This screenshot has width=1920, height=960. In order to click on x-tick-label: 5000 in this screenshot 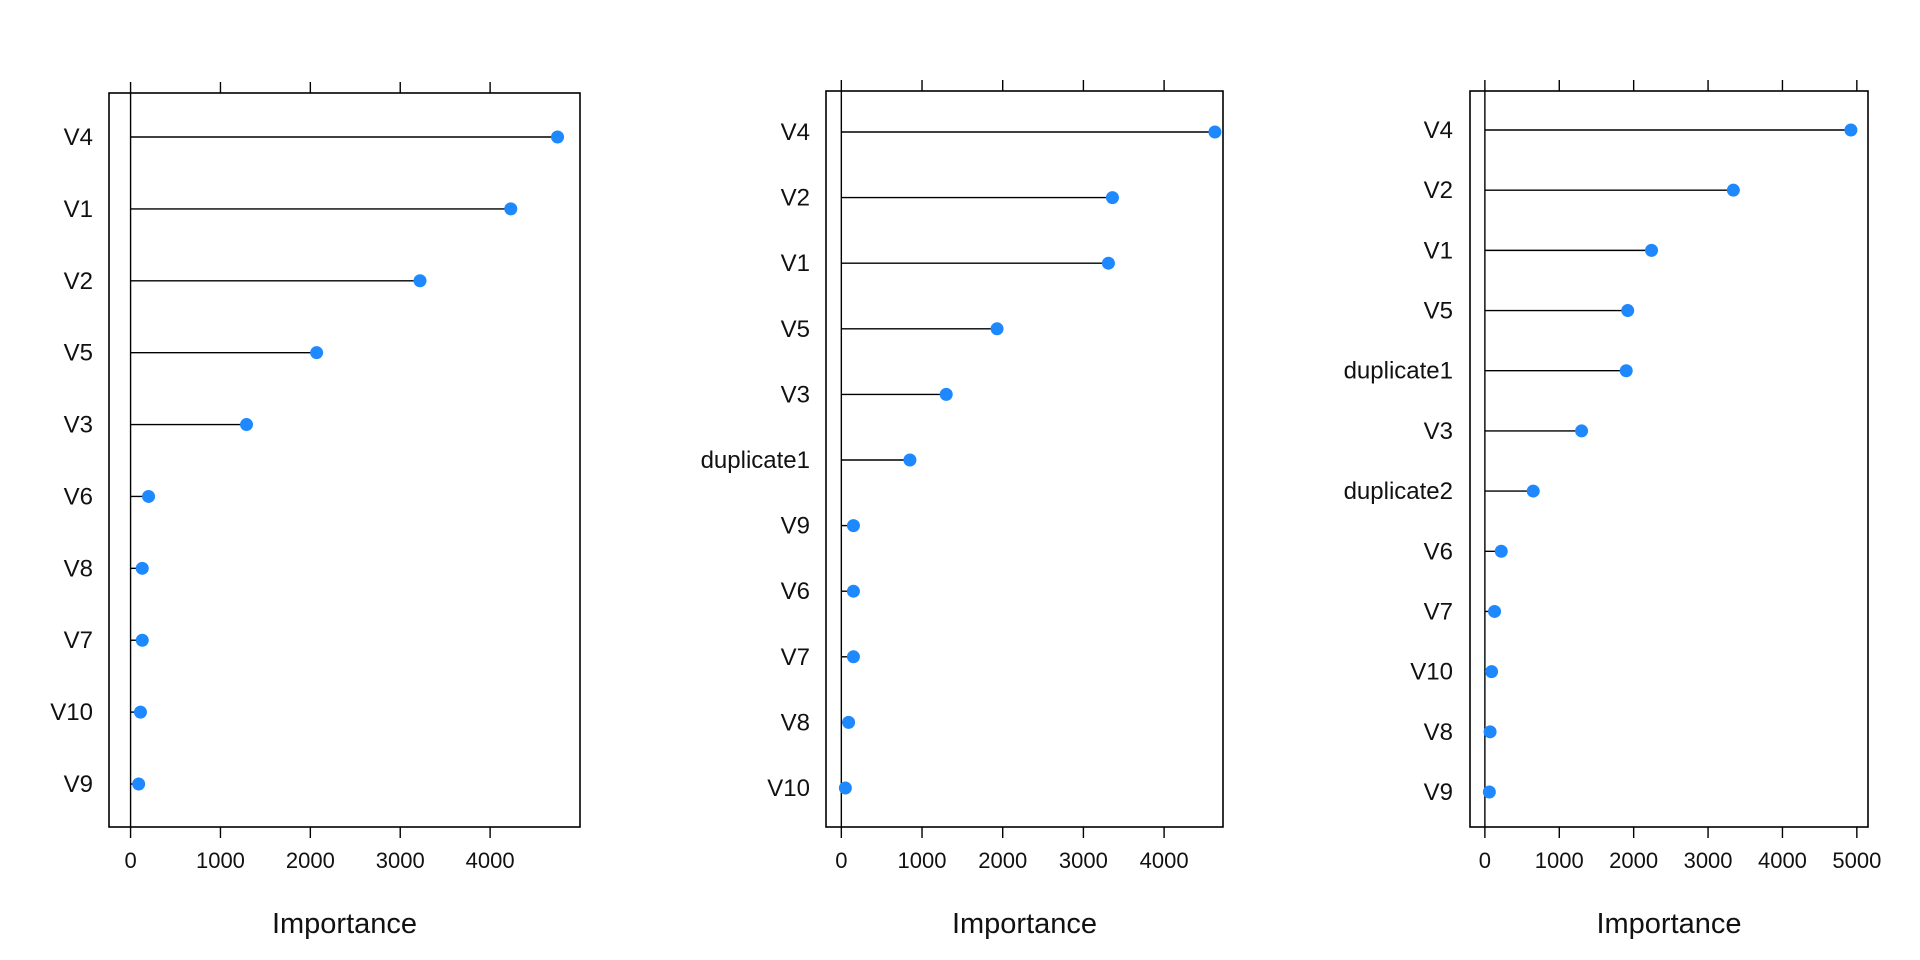, I will do `click(1856, 860)`.